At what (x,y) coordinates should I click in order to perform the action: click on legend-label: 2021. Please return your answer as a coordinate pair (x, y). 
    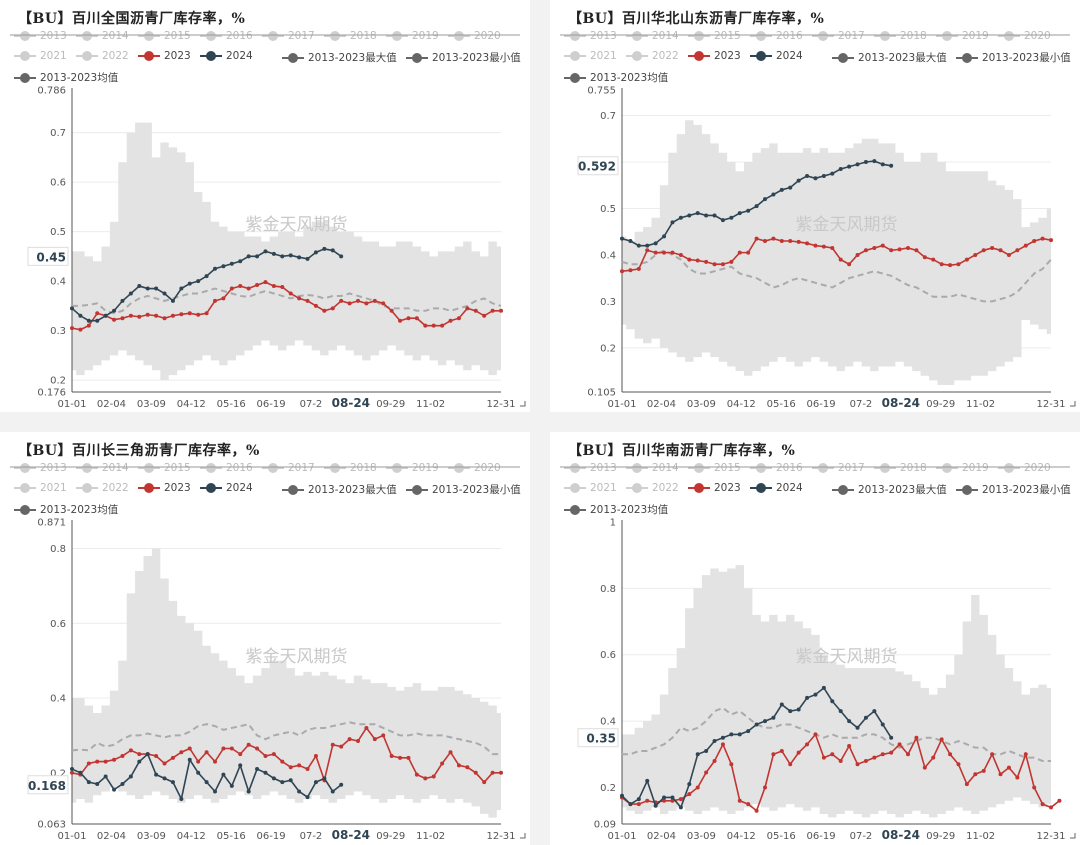
    Looking at the image, I should click on (603, 56).